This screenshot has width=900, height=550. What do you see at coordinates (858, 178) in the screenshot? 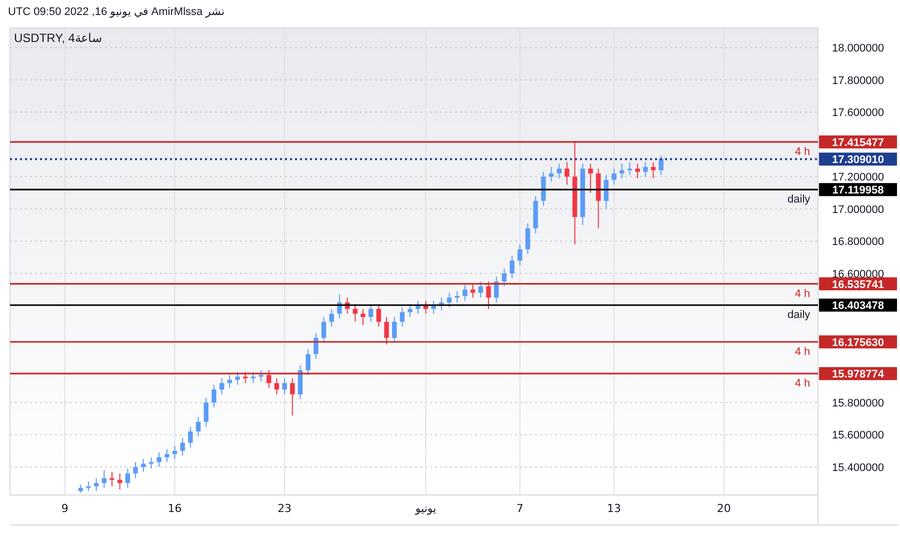
I see `y-tick-label: 17.200000` at bounding box center [858, 178].